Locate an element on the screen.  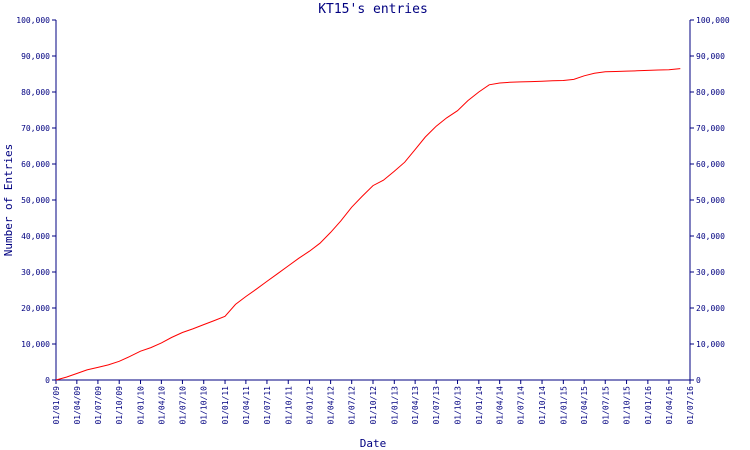
x-tick-label: 01/07/13 is located at coordinates (436, 405).